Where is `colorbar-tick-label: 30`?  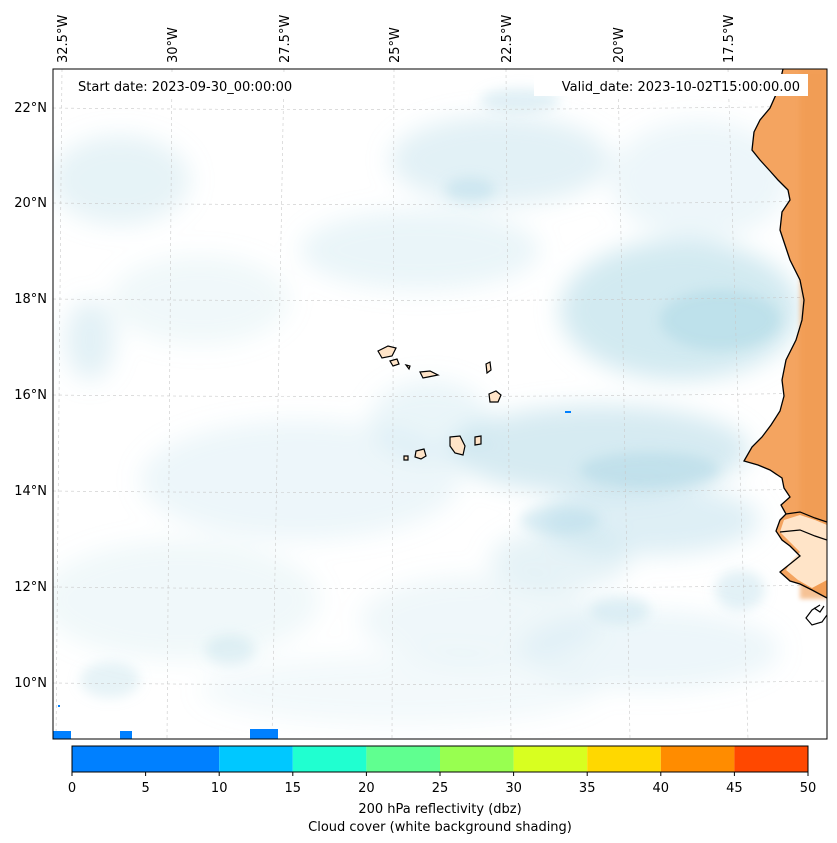 colorbar-tick-label: 30 is located at coordinates (513, 788).